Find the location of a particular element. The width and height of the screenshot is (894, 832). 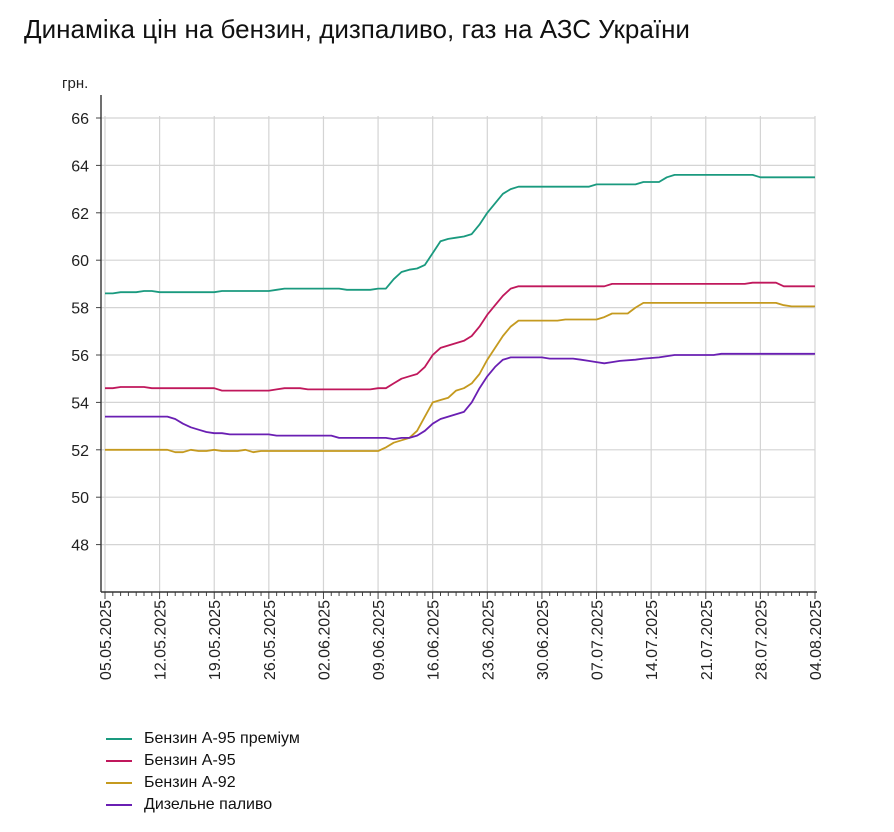

x-tick-label-5: 09.06.2025 is located at coordinates (379, 640).